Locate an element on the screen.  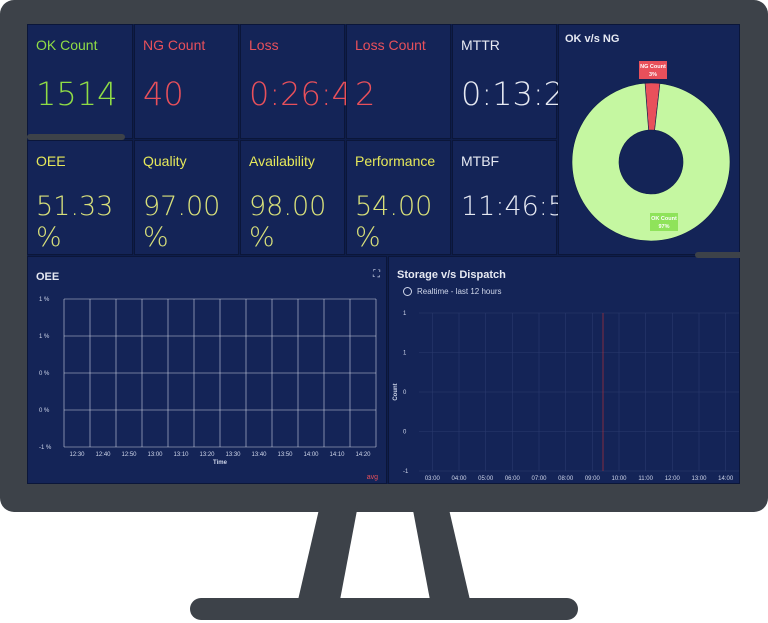
x-tick-label: 03:00 is located at coordinates (433, 479).